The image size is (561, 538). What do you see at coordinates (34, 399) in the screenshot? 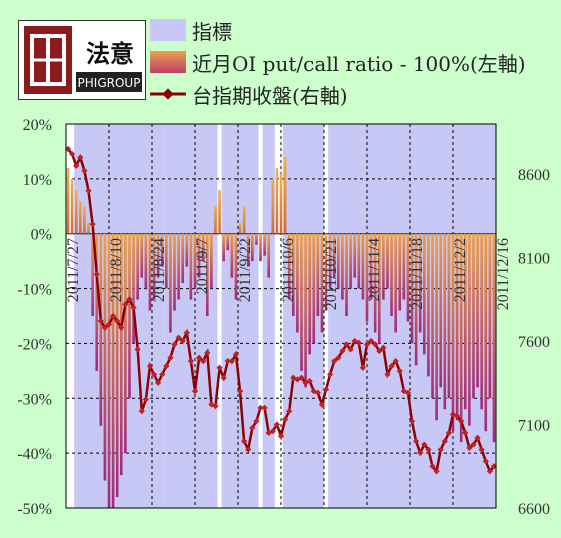
I see `y-left-tick-label: -30%` at bounding box center [34, 399].